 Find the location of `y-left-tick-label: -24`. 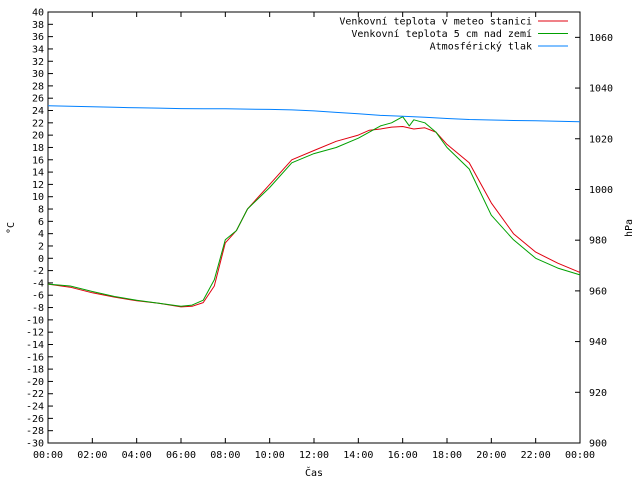

y-left-tick-label: -24 is located at coordinates (35, 407).